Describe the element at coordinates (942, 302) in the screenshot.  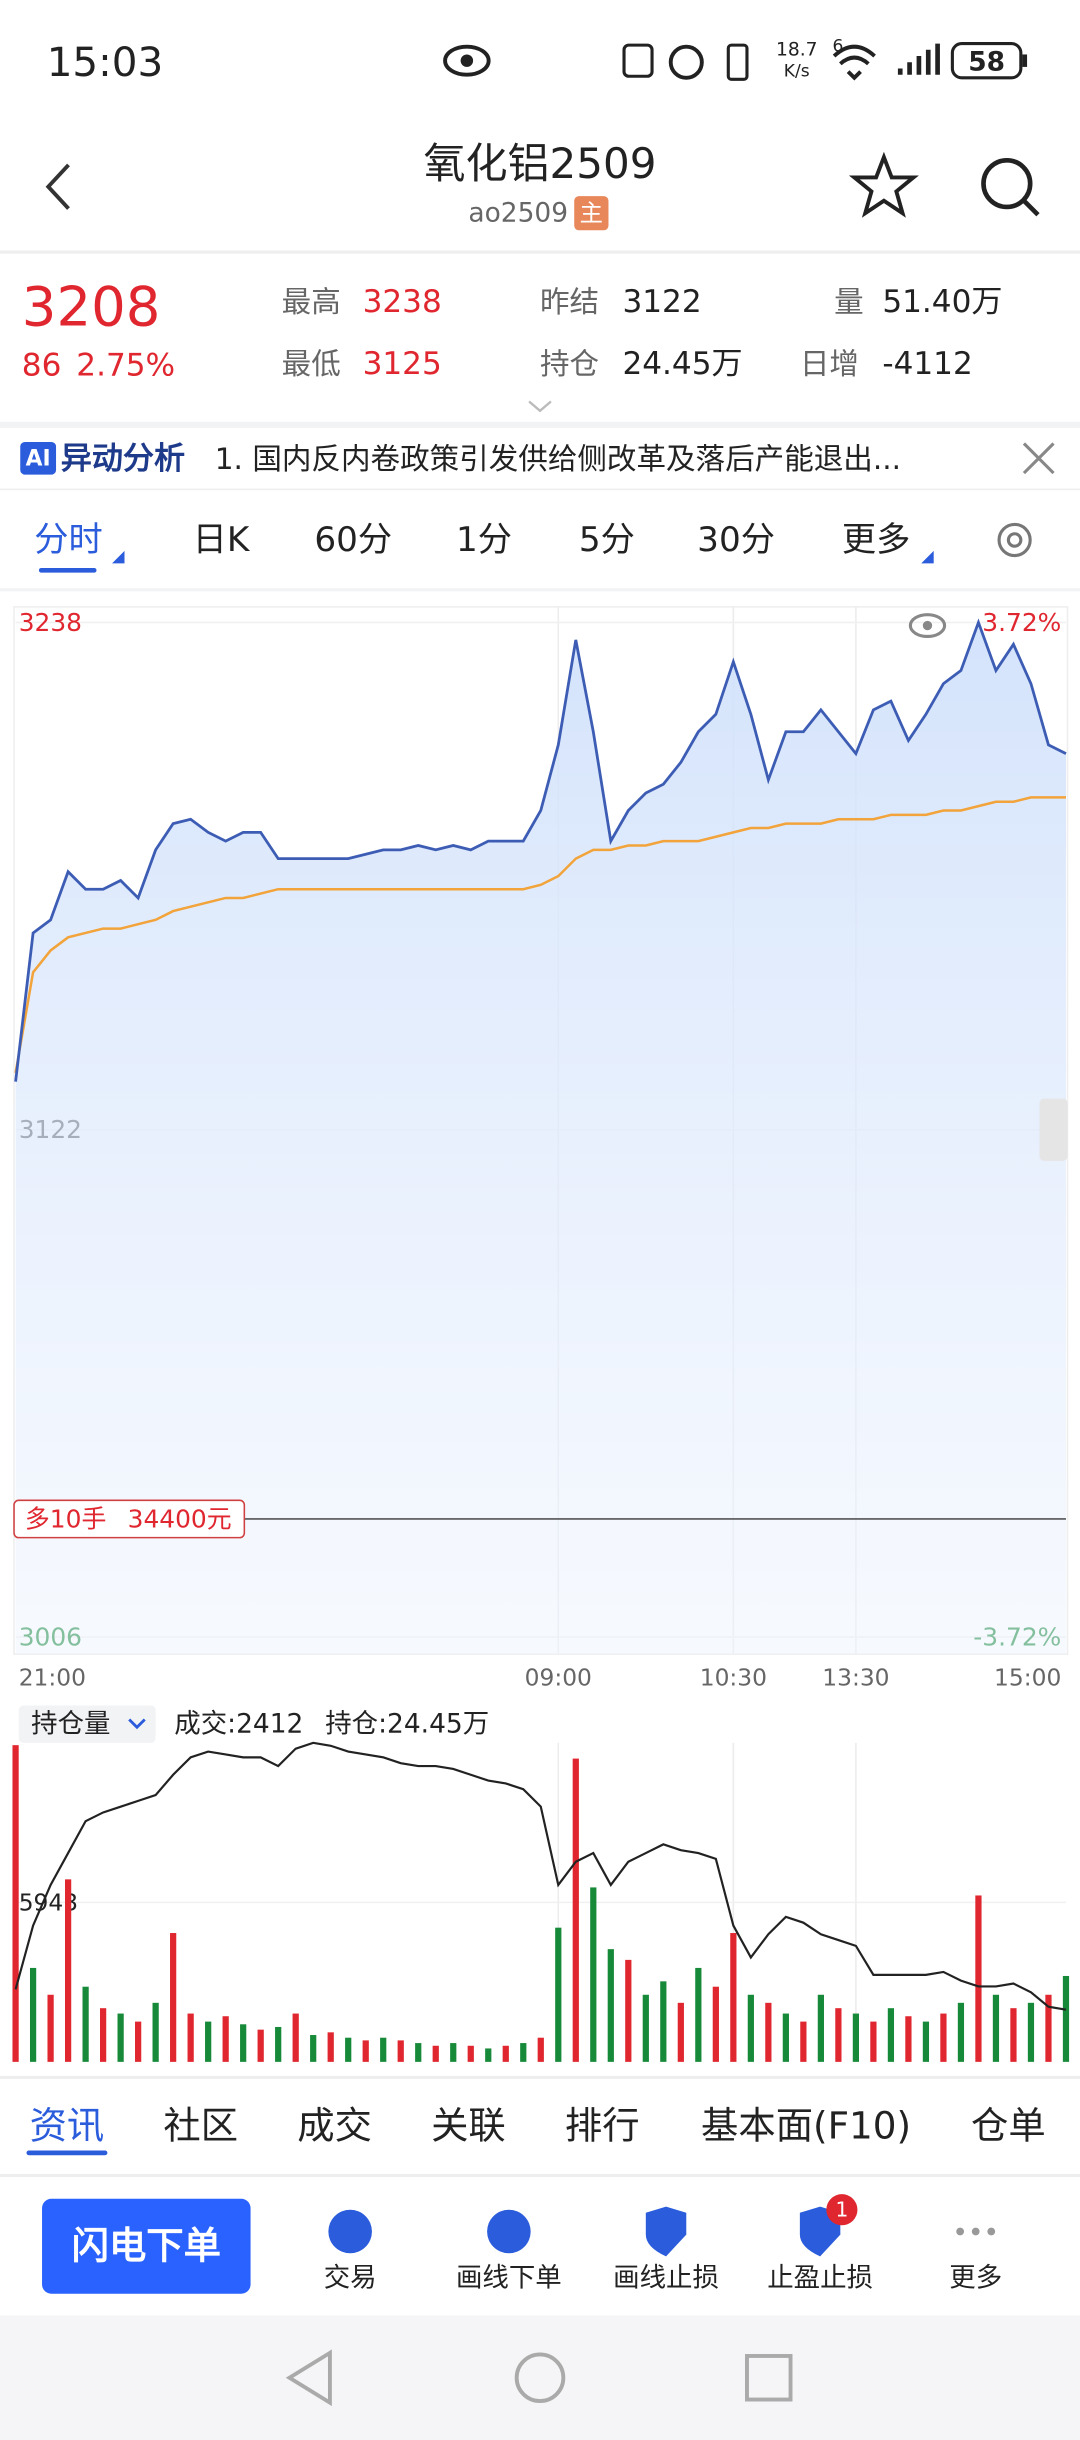
I see `vol: 51.40万` at that location.